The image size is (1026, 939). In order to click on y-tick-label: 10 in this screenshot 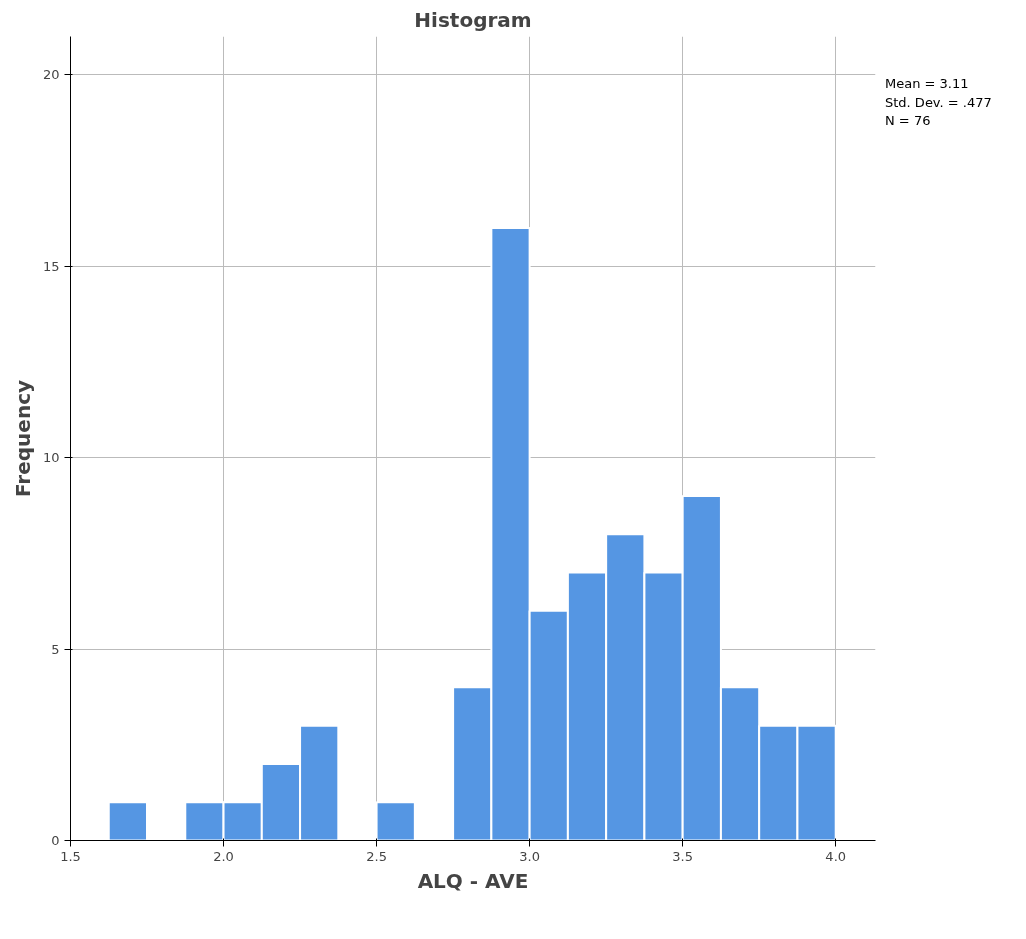, I will do `click(51, 458)`.